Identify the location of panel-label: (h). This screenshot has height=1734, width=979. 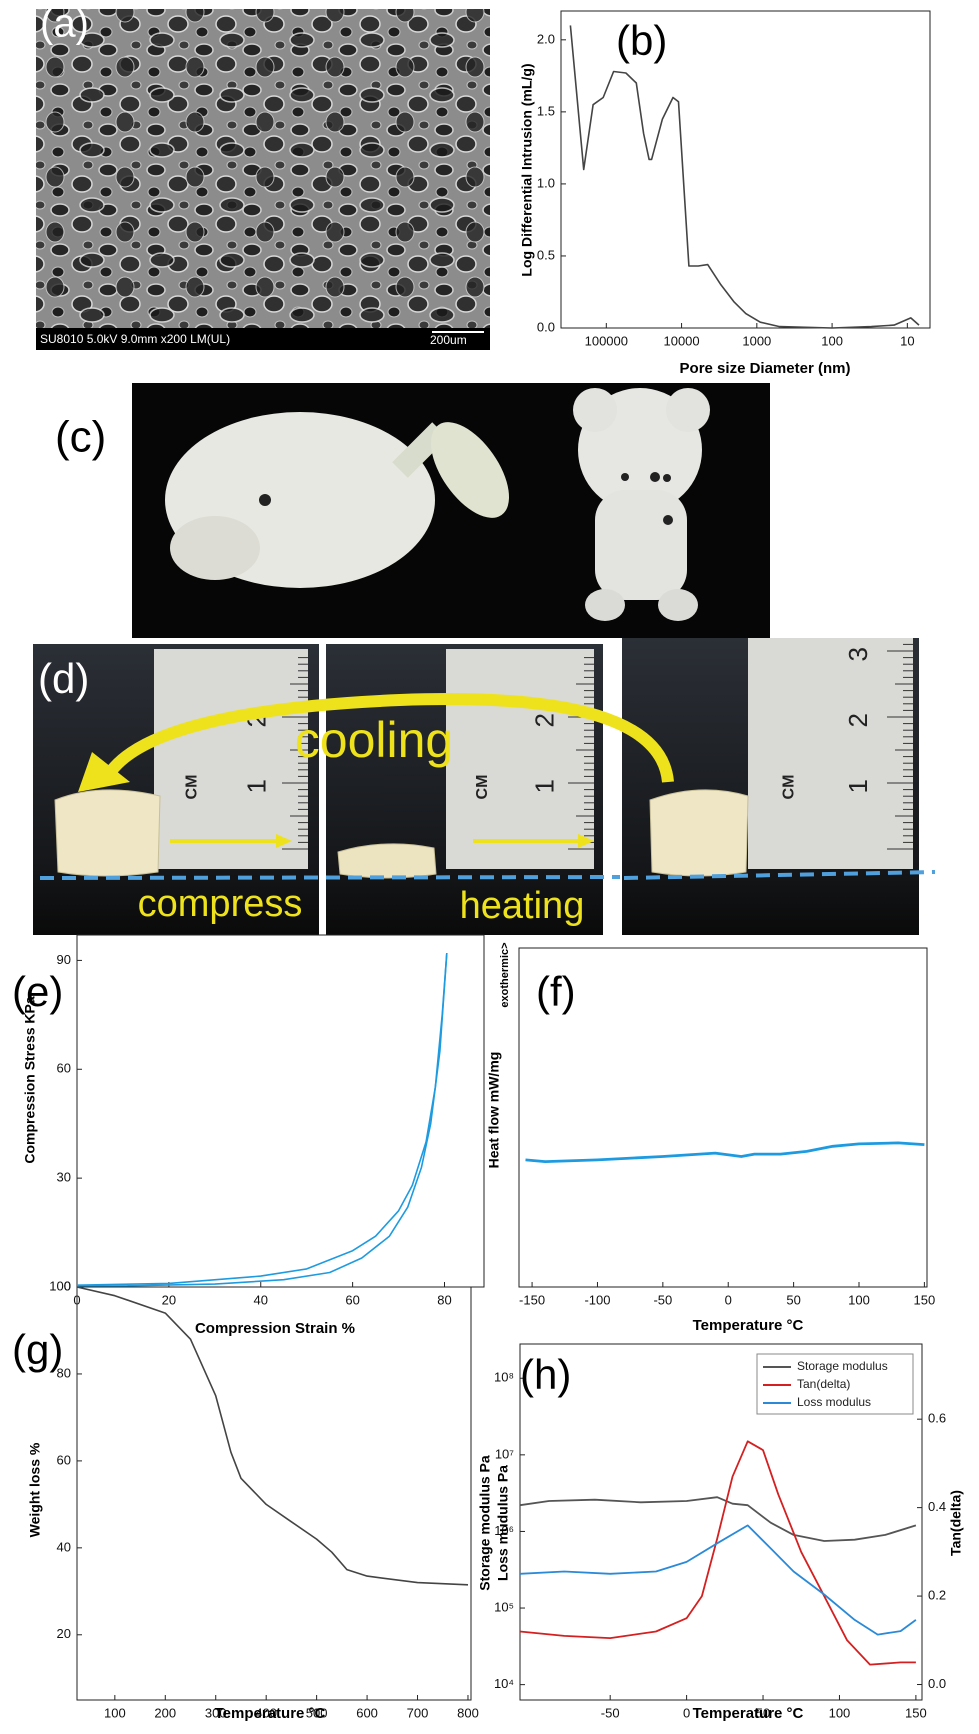
(545, 1374).